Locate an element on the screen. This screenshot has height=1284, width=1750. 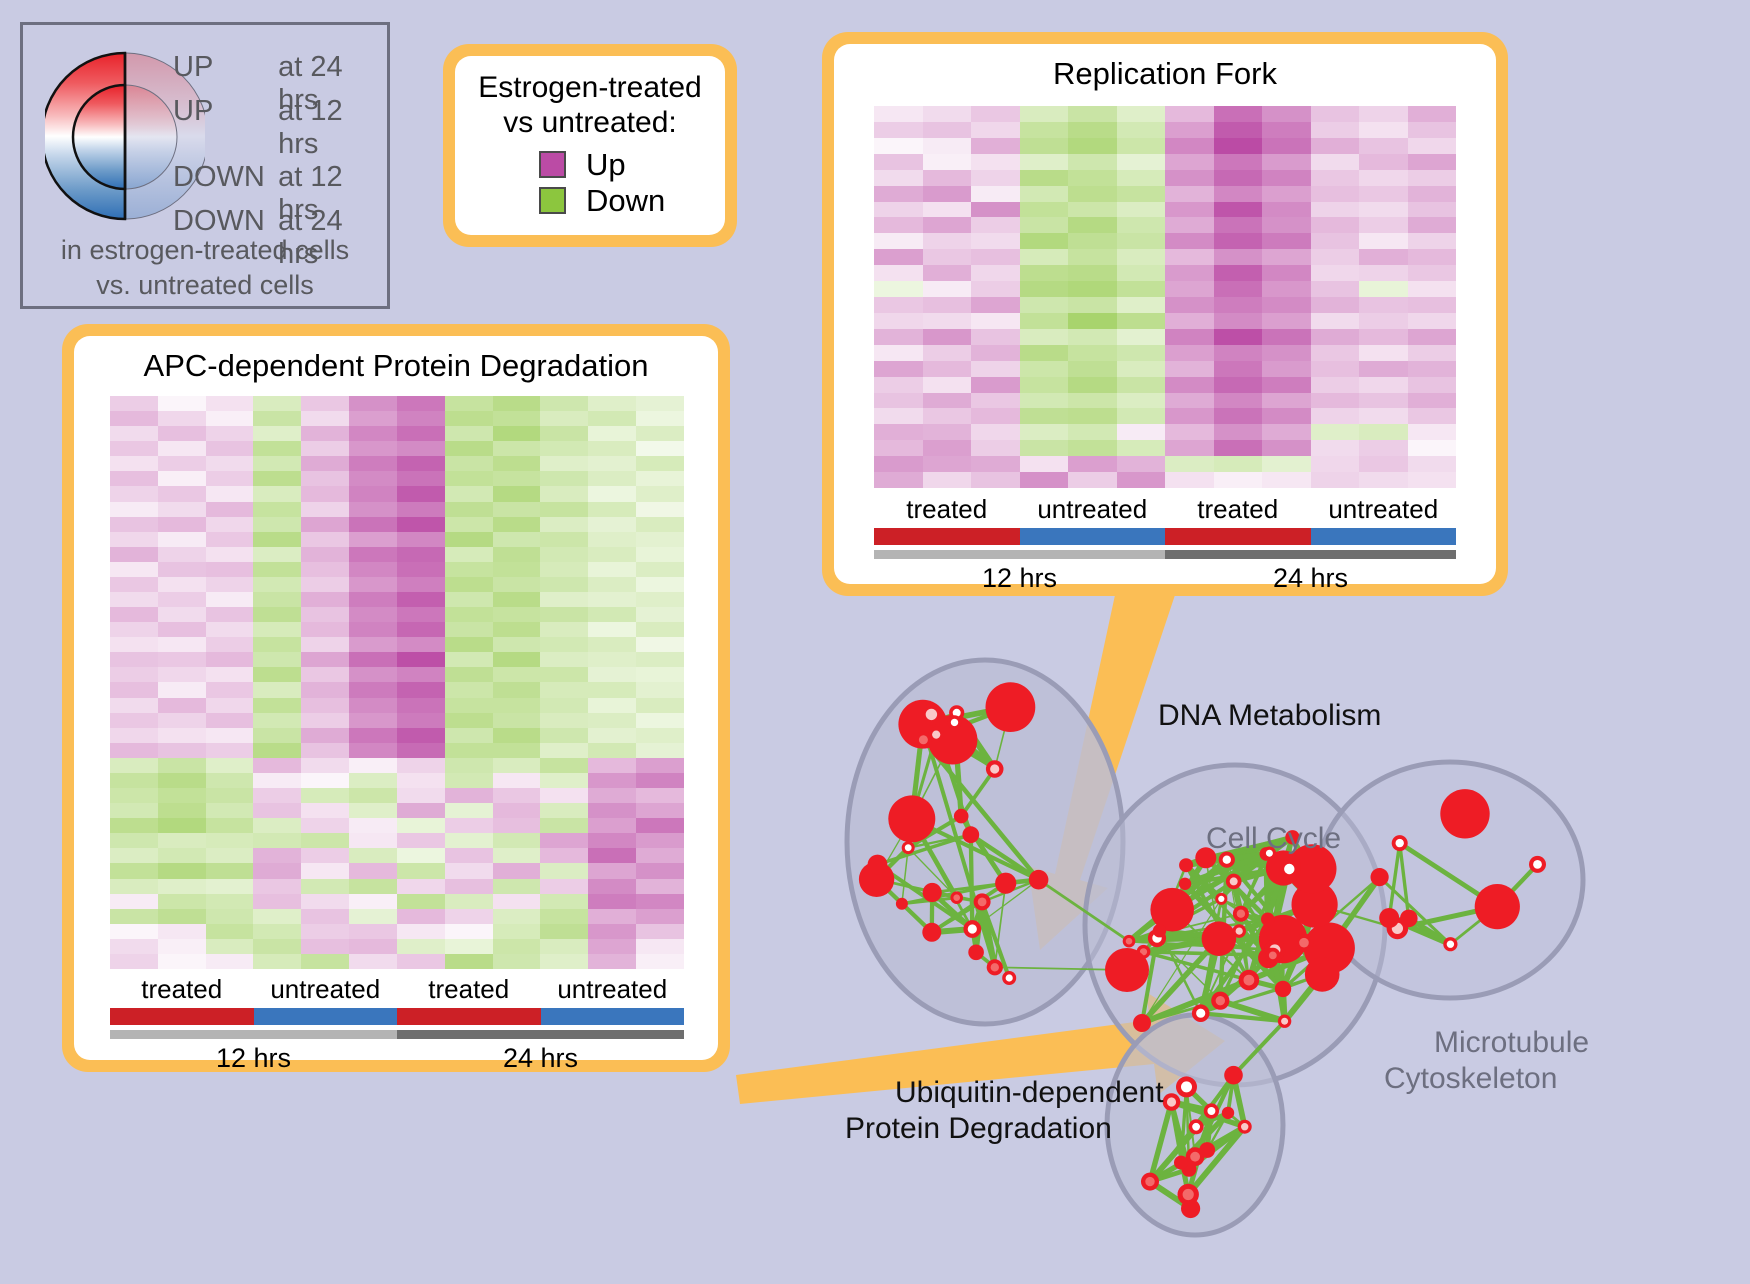
cluster-label-text: DNA Metabolism is located at coordinates (1269, 715).